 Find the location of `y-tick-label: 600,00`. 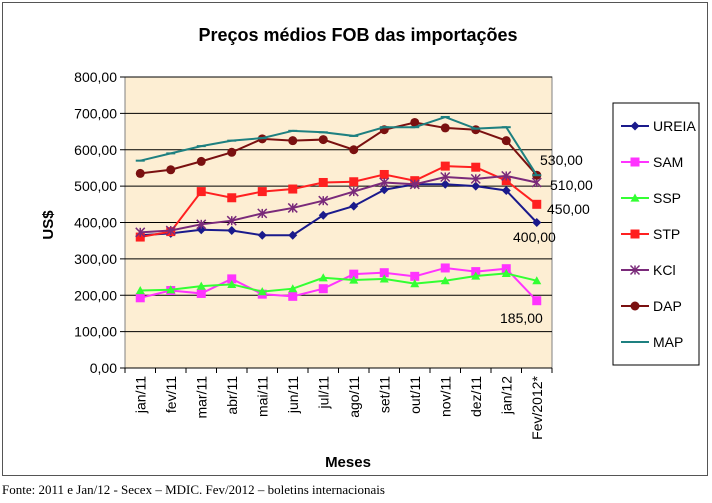

y-tick-label: 600,00 is located at coordinates (95, 150).